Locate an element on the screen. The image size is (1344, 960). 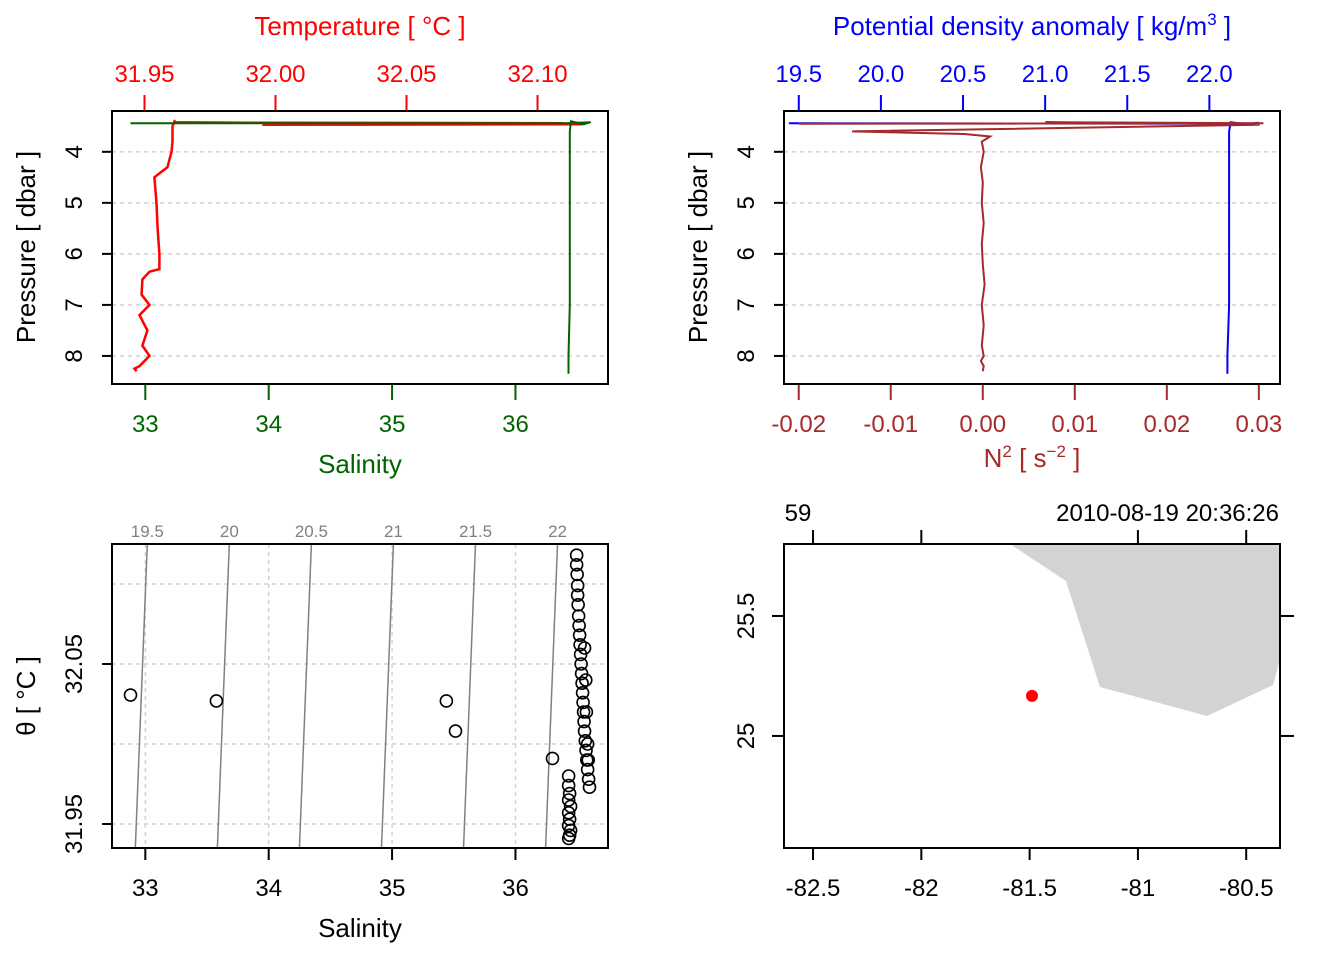
longitude-tick-label: -80.5 is located at coordinates (1246, 888).